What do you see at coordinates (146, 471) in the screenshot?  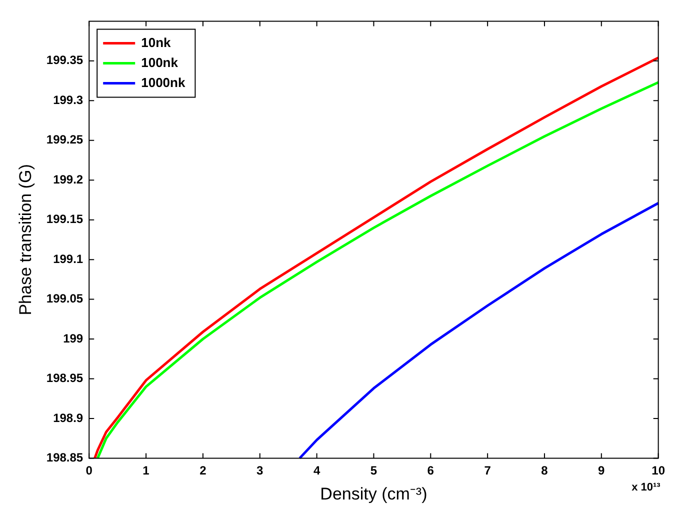 I see `x-tick-label: 1` at bounding box center [146, 471].